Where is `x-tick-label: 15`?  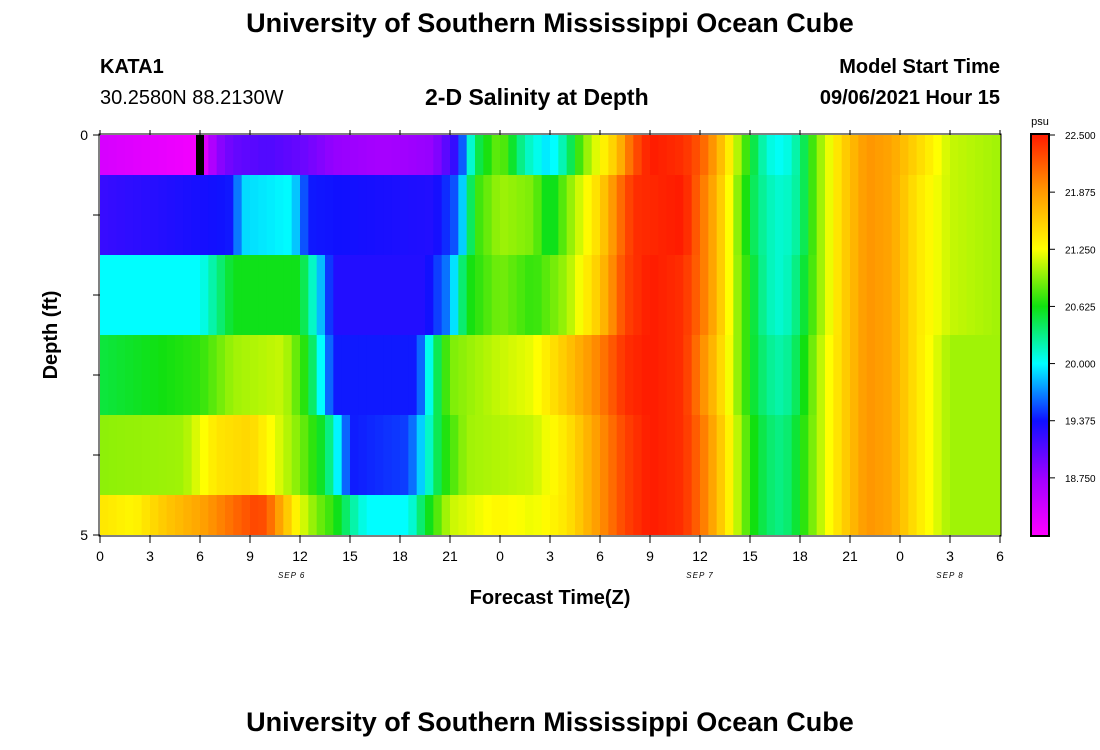 x-tick-label: 15 is located at coordinates (350, 556).